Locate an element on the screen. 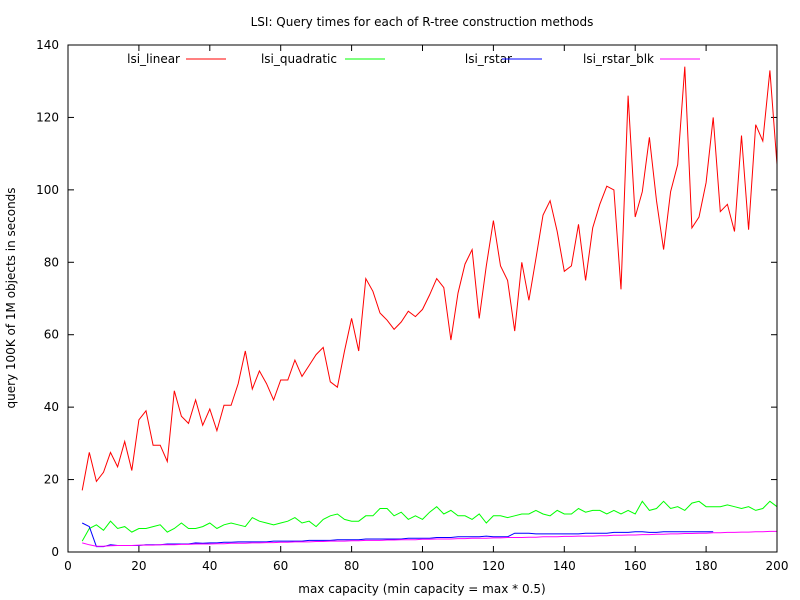 The width and height of the screenshot is (800, 600). x-tick-label: 200 is located at coordinates (777, 566).